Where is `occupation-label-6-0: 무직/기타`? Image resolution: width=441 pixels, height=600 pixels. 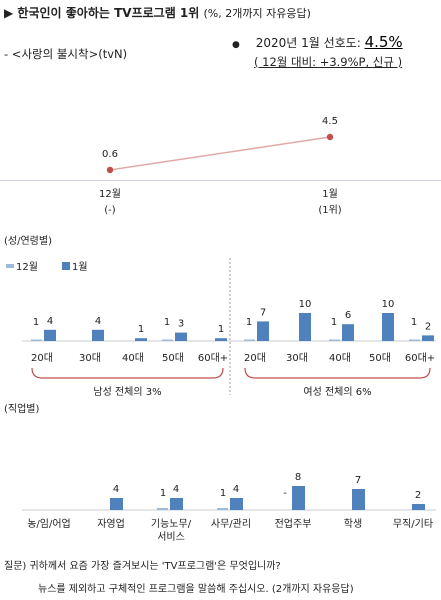 occupation-label-6-0: 무직/기타 is located at coordinates (413, 524).